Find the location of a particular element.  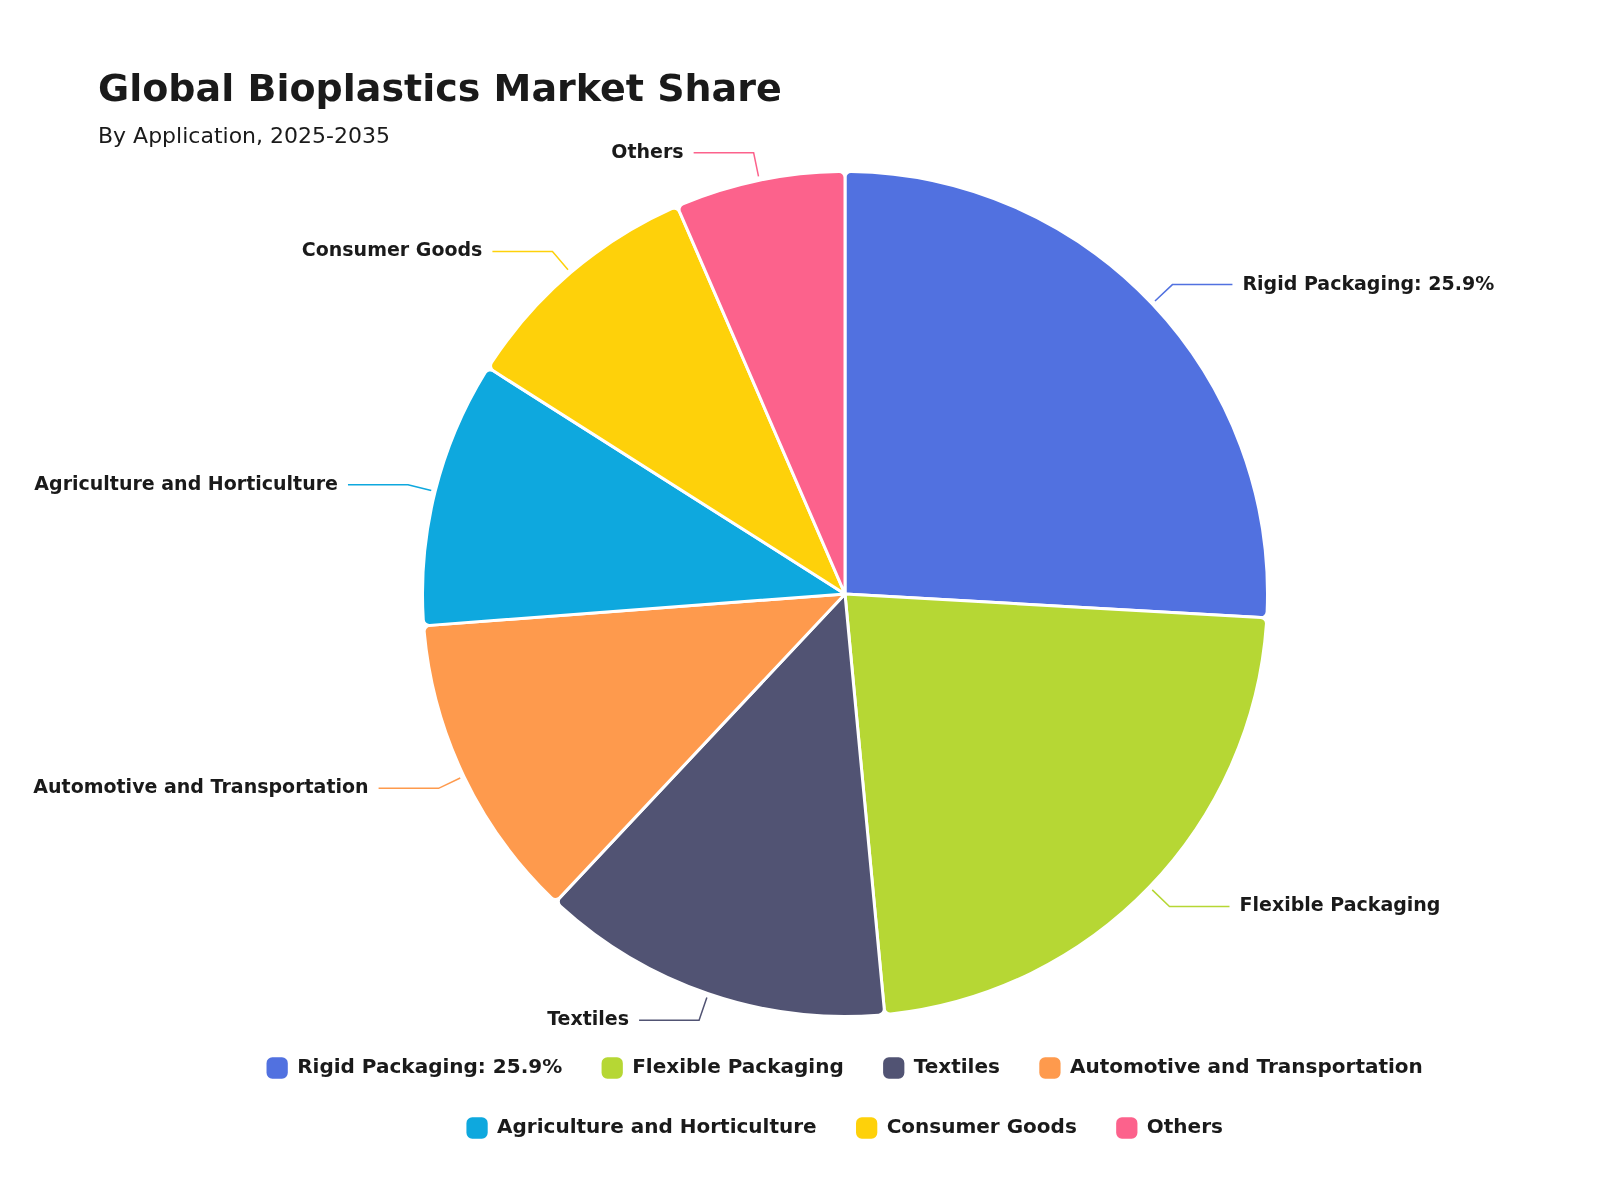

slice-label: Automotive and Transportation is located at coordinates (201, 786).